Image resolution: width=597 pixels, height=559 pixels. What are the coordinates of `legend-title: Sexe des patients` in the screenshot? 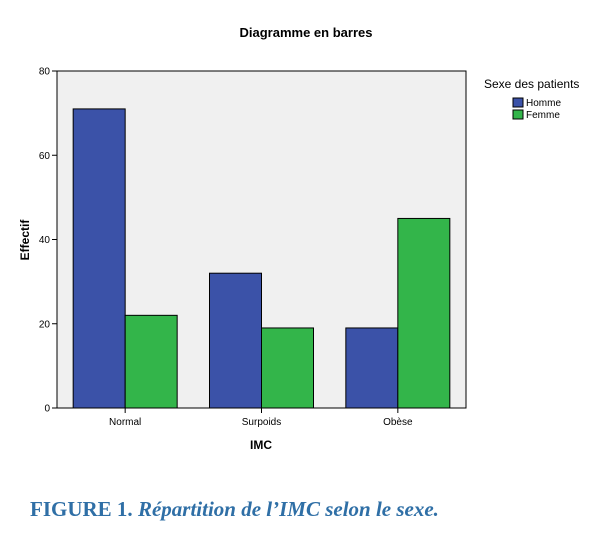 It's located at (531, 84).